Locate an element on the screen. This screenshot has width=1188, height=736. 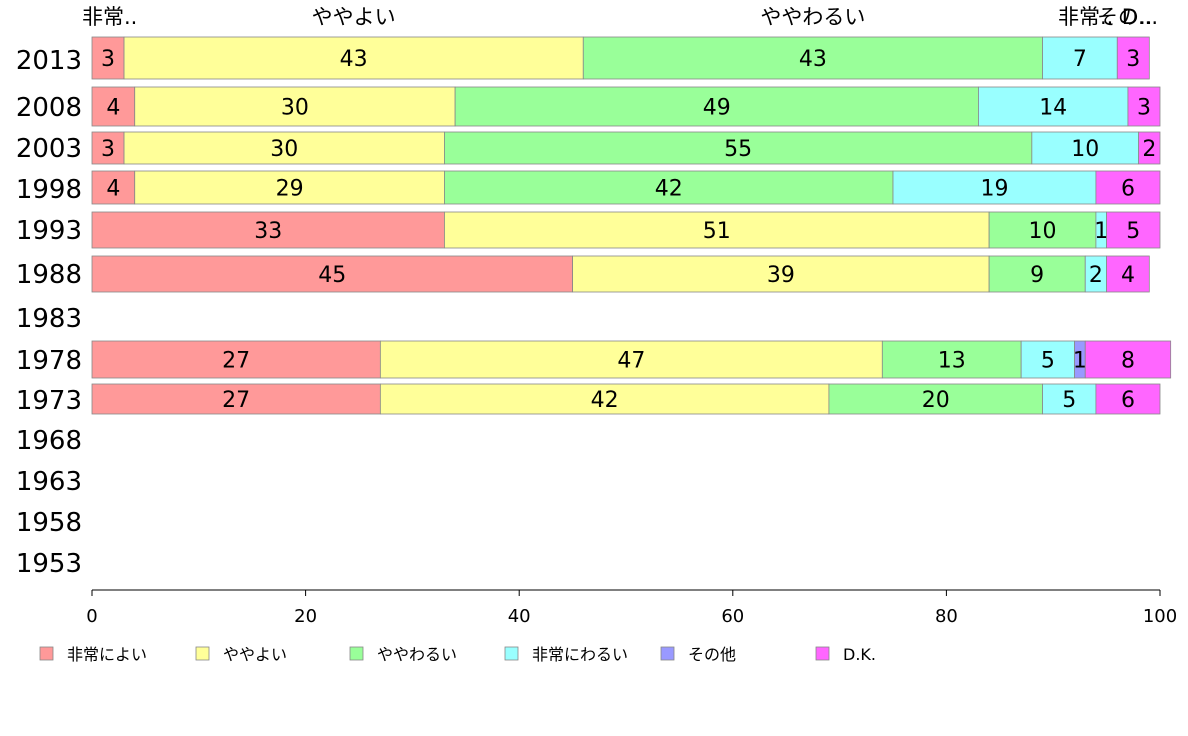
data-label-1978-6: 8 is located at coordinates (1128, 361).